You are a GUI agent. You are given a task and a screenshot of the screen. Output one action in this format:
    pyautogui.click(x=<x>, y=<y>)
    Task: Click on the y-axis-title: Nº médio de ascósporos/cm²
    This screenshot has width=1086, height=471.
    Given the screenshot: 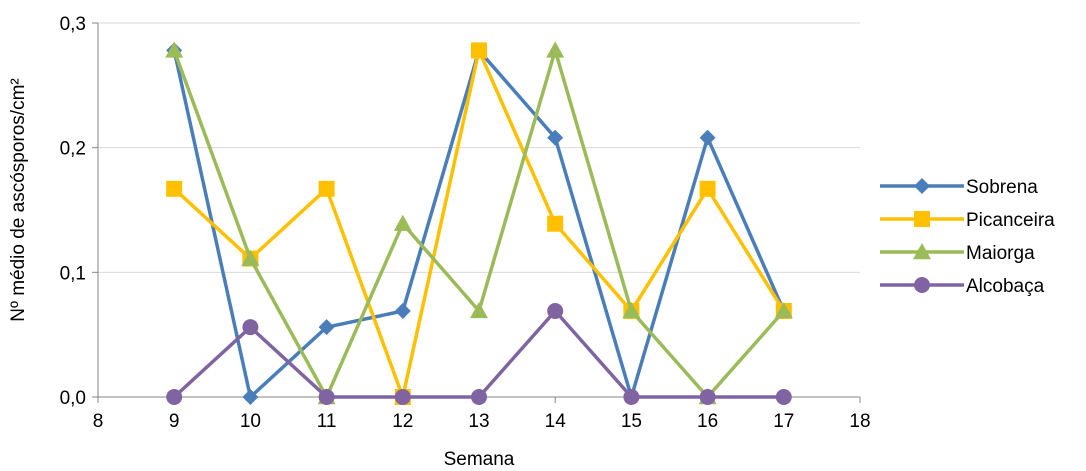 What is the action you would take?
    pyautogui.click(x=18, y=199)
    